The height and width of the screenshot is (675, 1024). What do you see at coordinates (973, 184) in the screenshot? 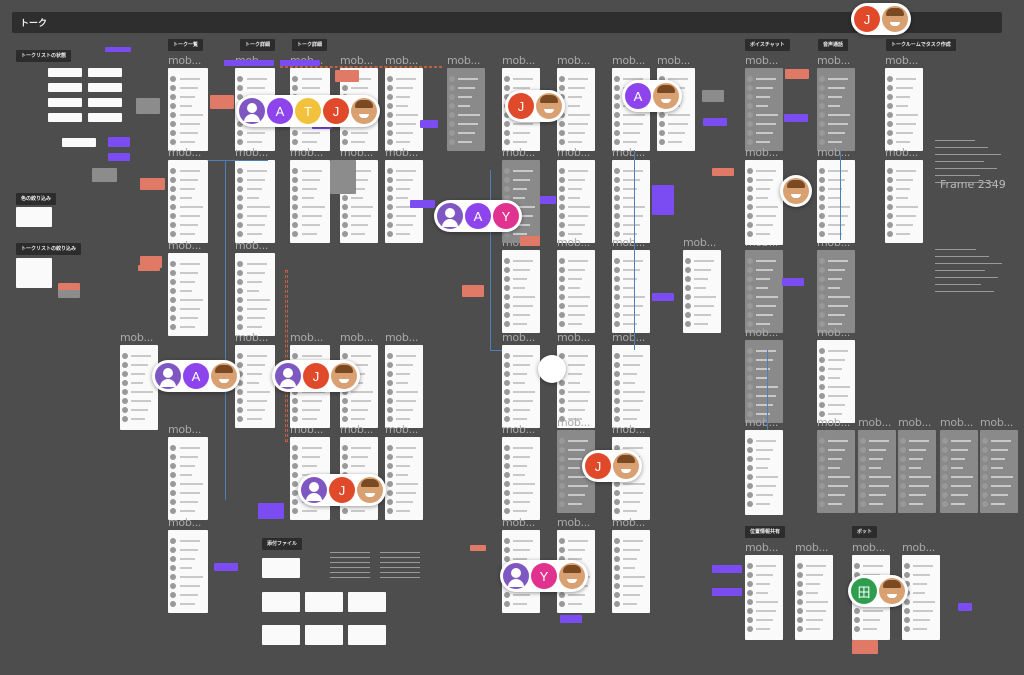
I see `frame-title: Frame 2349` at bounding box center [973, 184].